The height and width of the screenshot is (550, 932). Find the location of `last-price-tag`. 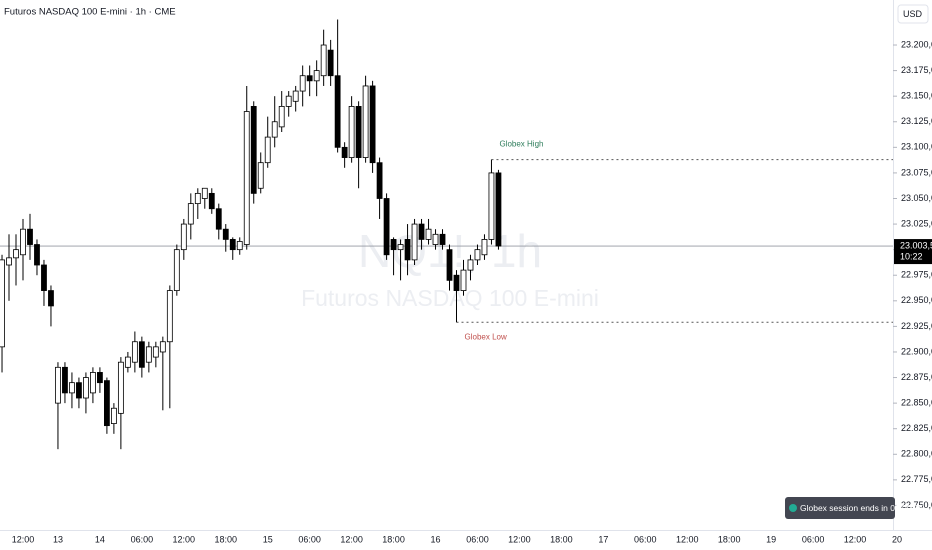

last-price-tag is located at coordinates (913, 252).